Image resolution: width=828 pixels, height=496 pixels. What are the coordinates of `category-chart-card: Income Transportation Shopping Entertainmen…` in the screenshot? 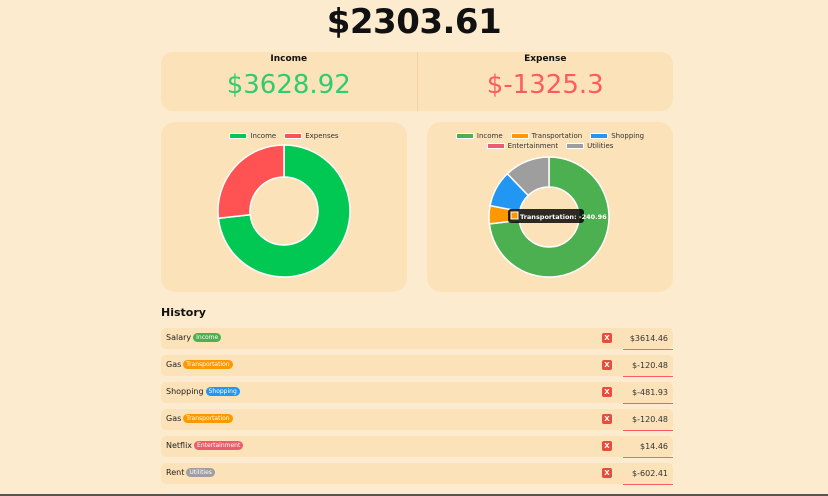 It's located at (550, 207).